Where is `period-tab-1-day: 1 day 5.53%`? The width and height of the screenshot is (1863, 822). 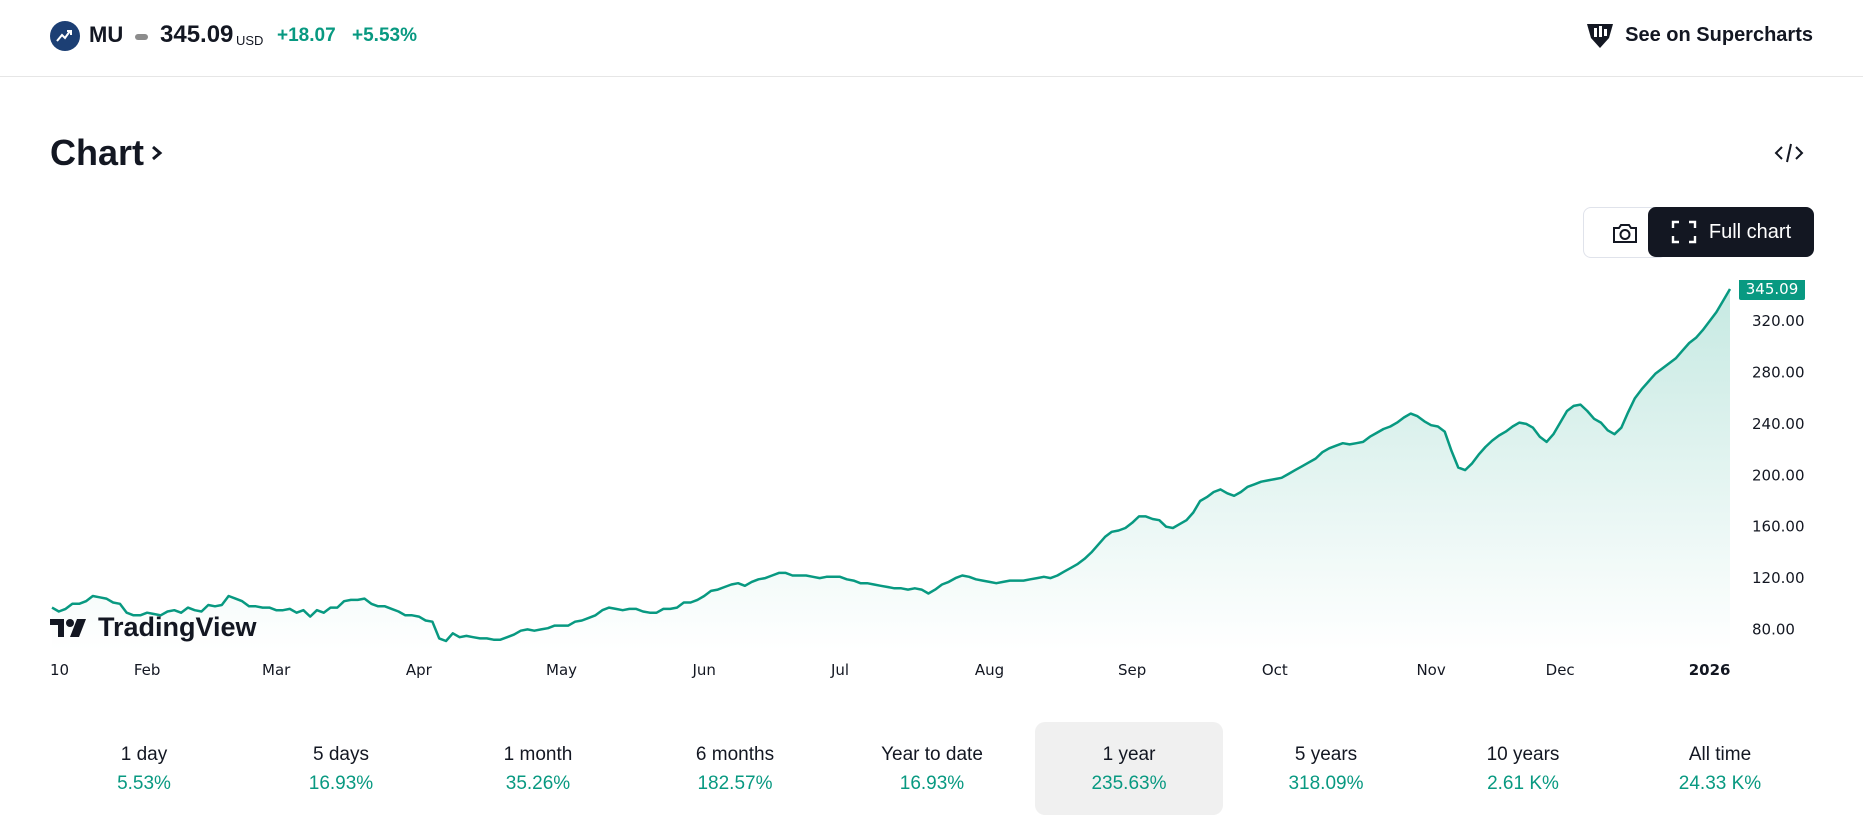
period-tab-1-day: 1 day 5.53% is located at coordinates (144, 768).